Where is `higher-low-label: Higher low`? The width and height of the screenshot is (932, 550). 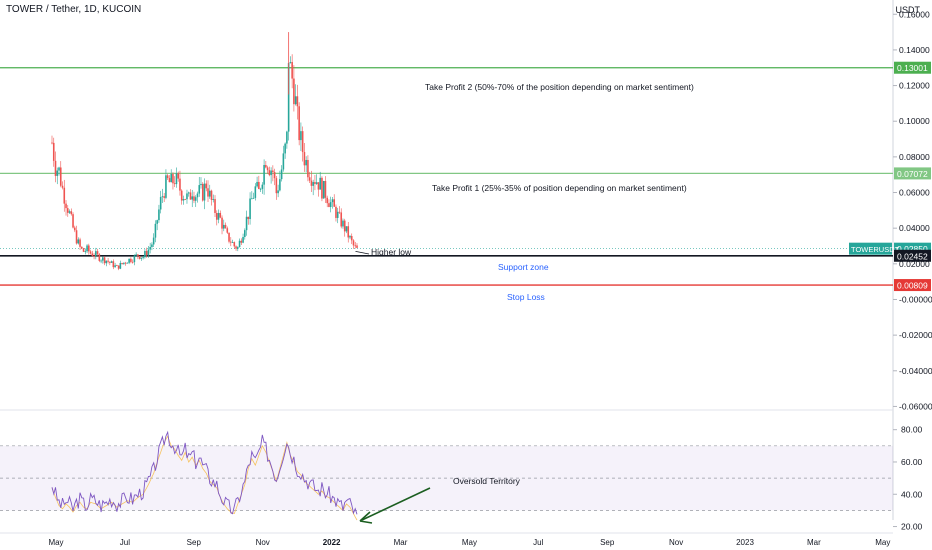 higher-low-label: Higher low is located at coordinates (391, 252).